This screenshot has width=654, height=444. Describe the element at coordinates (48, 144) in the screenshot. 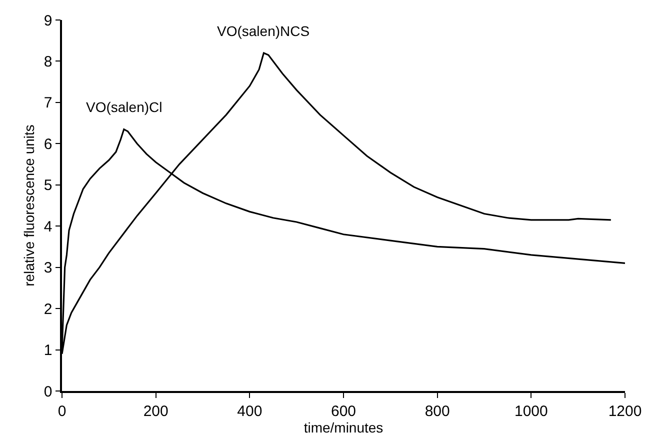

I see `y-tick-label: 6` at that location.